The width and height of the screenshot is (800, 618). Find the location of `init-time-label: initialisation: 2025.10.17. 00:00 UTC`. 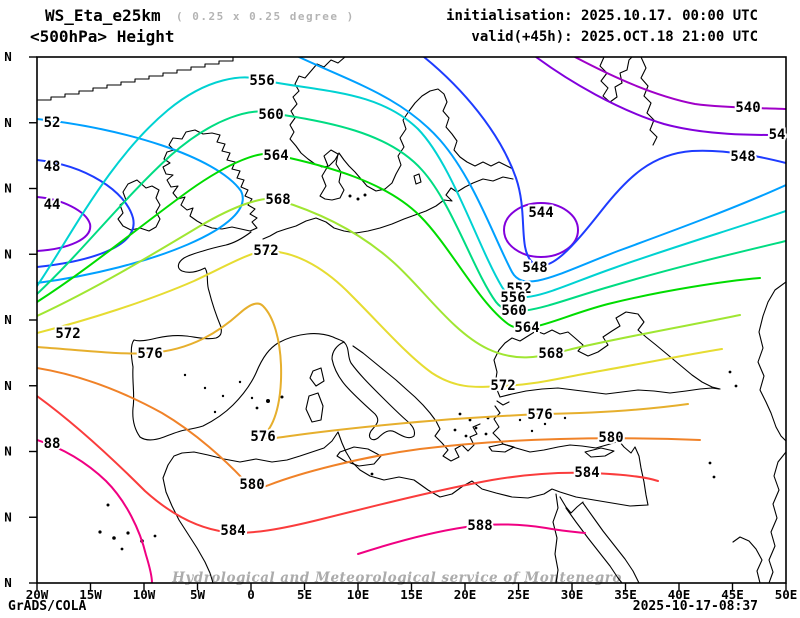

init-time-label: initialisation: 2025.10.17. 00:00 UTC is located at coordinates (602, 16).